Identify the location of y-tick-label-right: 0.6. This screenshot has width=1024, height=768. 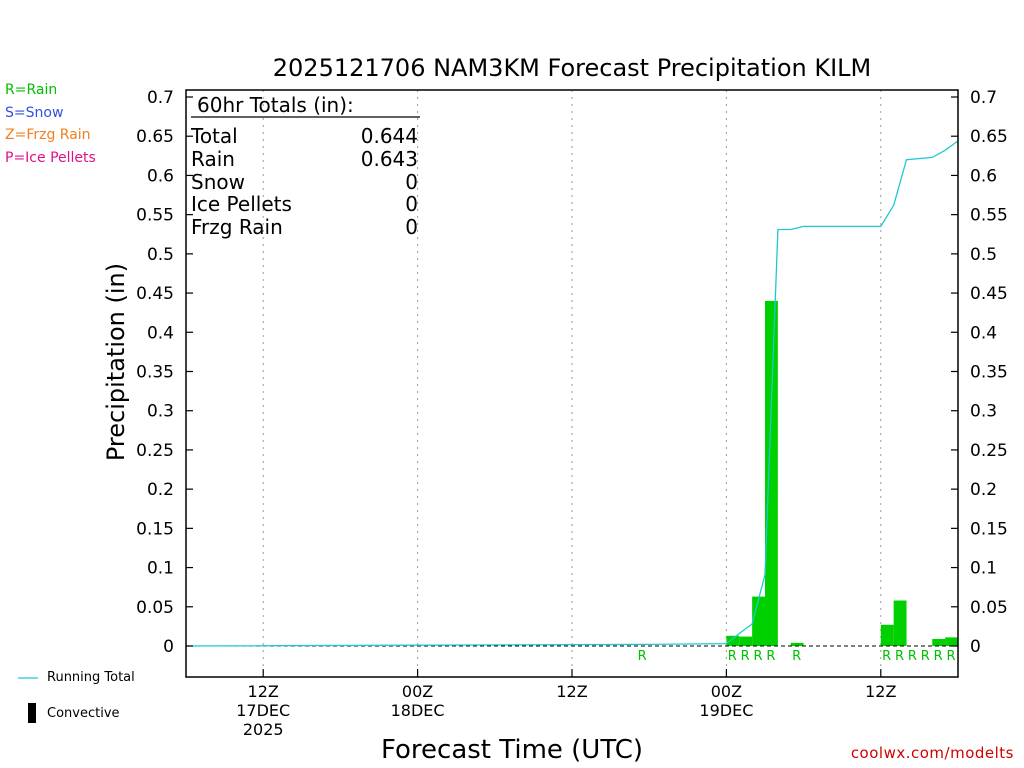
(983, 176).